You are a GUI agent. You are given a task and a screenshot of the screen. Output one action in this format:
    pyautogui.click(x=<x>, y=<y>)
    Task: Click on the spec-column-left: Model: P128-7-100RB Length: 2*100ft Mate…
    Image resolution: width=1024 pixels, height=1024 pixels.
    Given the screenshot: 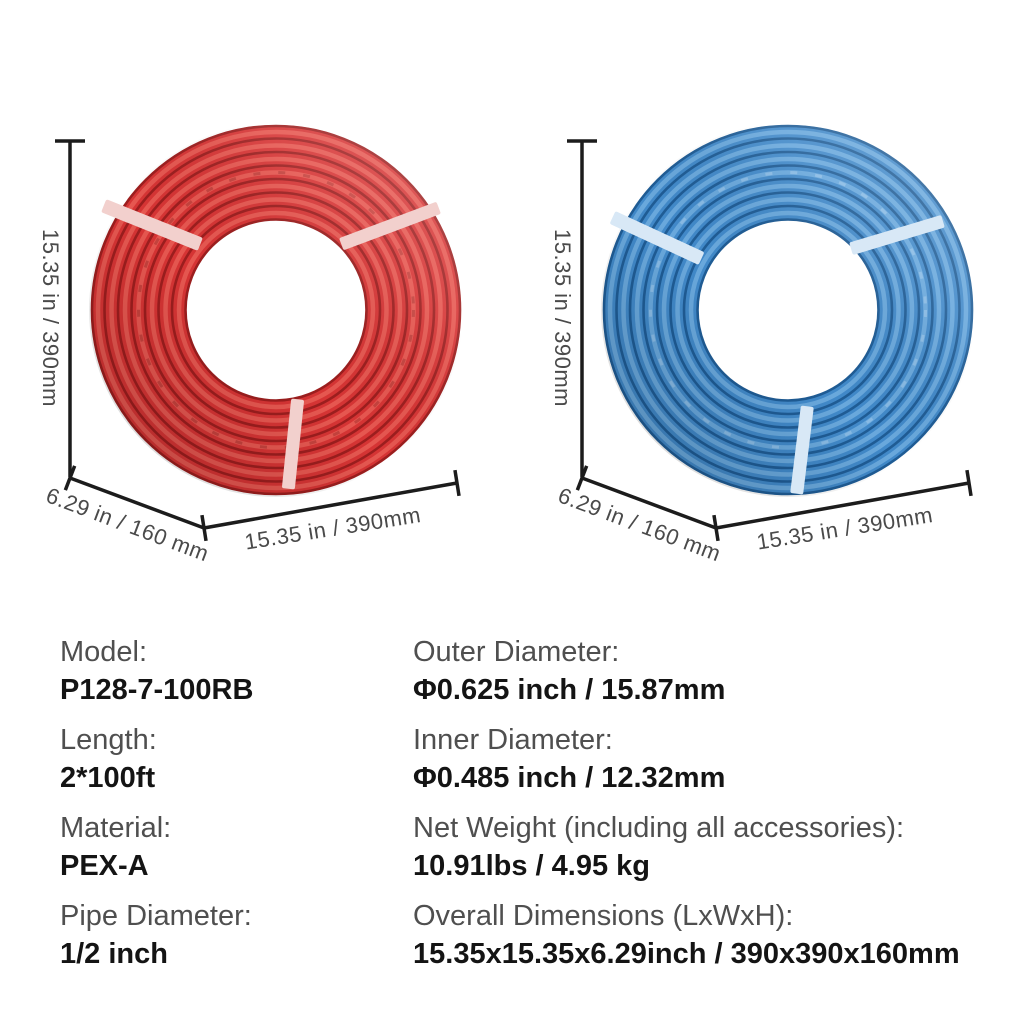 What is the action you would take?
    pyautogui.click(x=230, y=810)
    